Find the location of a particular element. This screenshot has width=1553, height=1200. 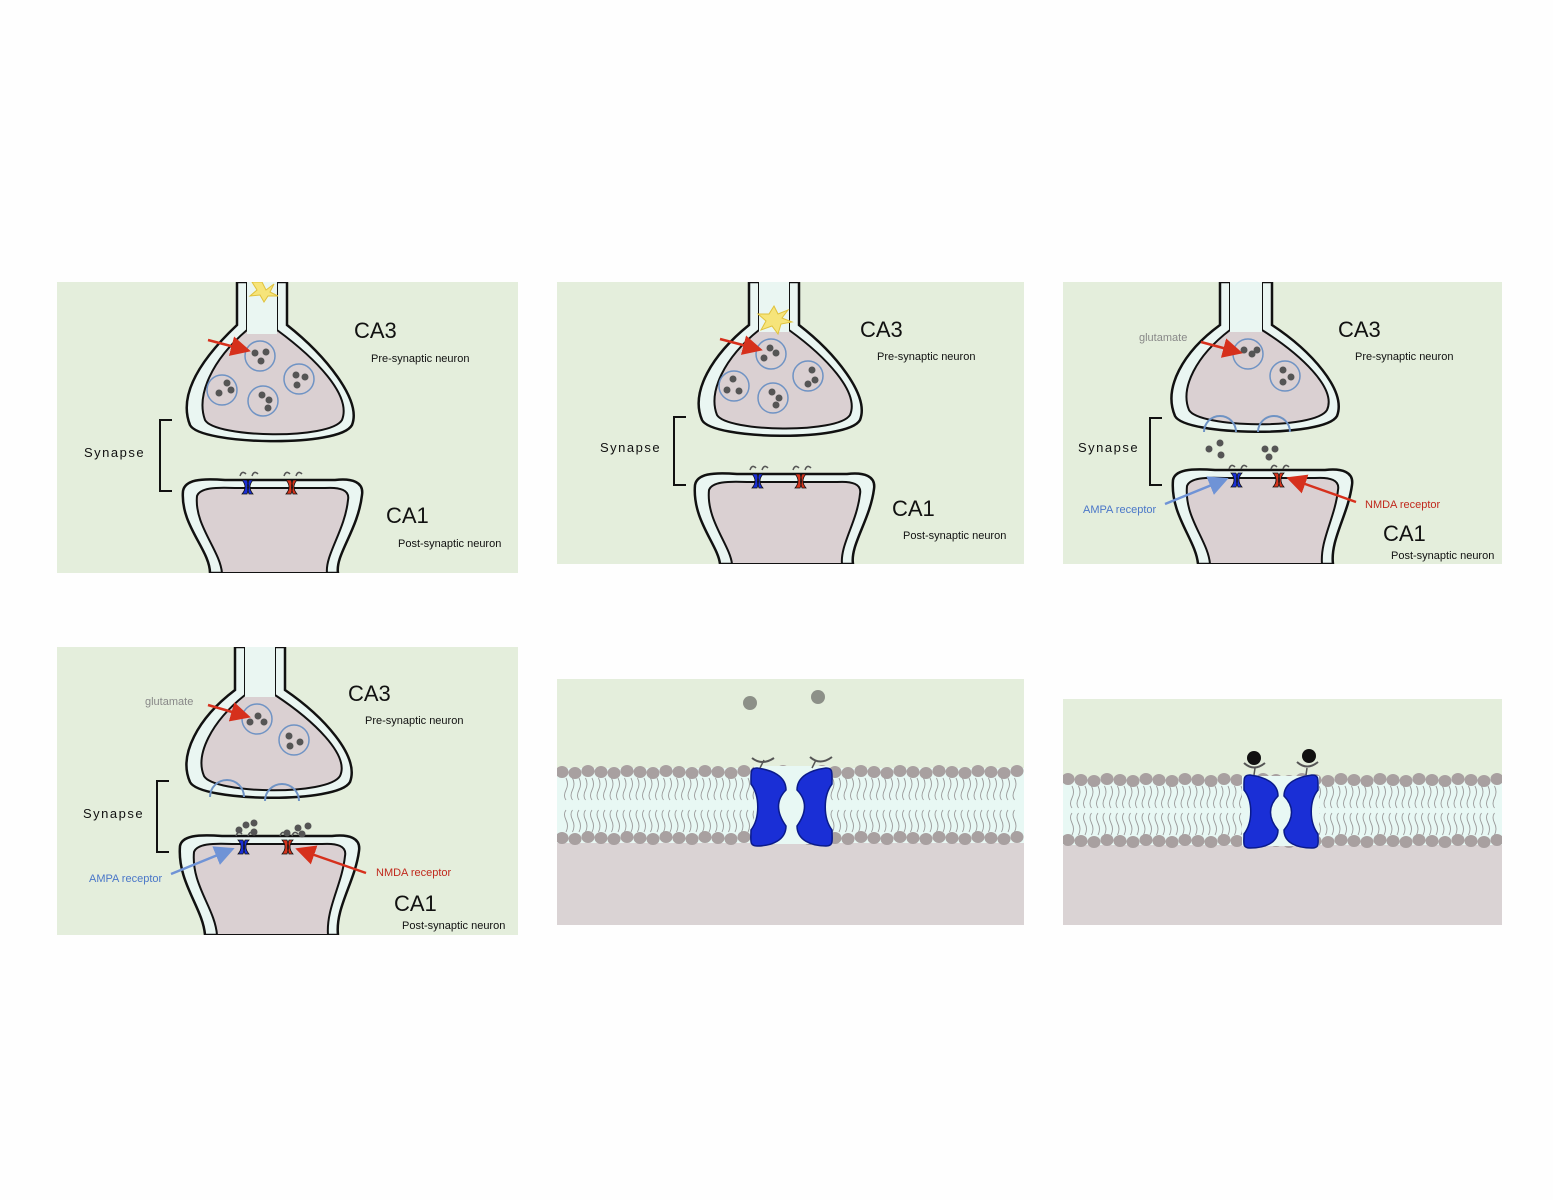

synapse-label: Synapse is located at coordinates (1108, 447).